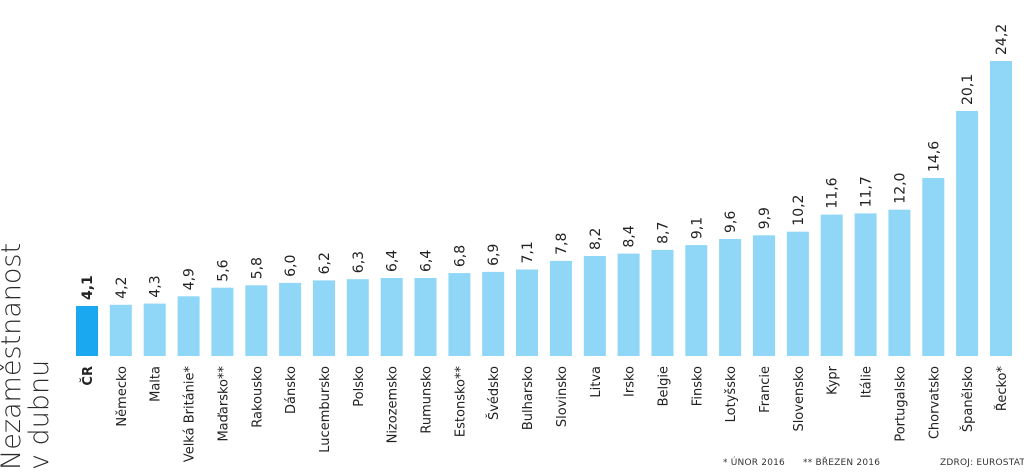  I want to click on category-label-17: Irsko, so click(630, 381).